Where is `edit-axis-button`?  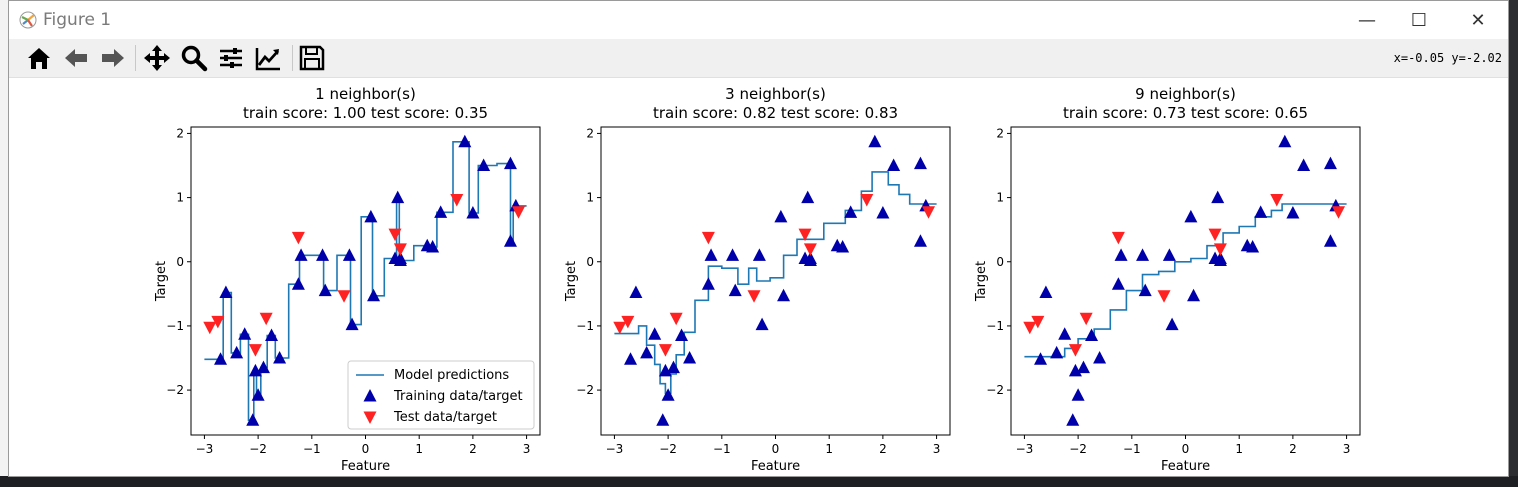
edit-axis-button is located at coordinates (268, 58).